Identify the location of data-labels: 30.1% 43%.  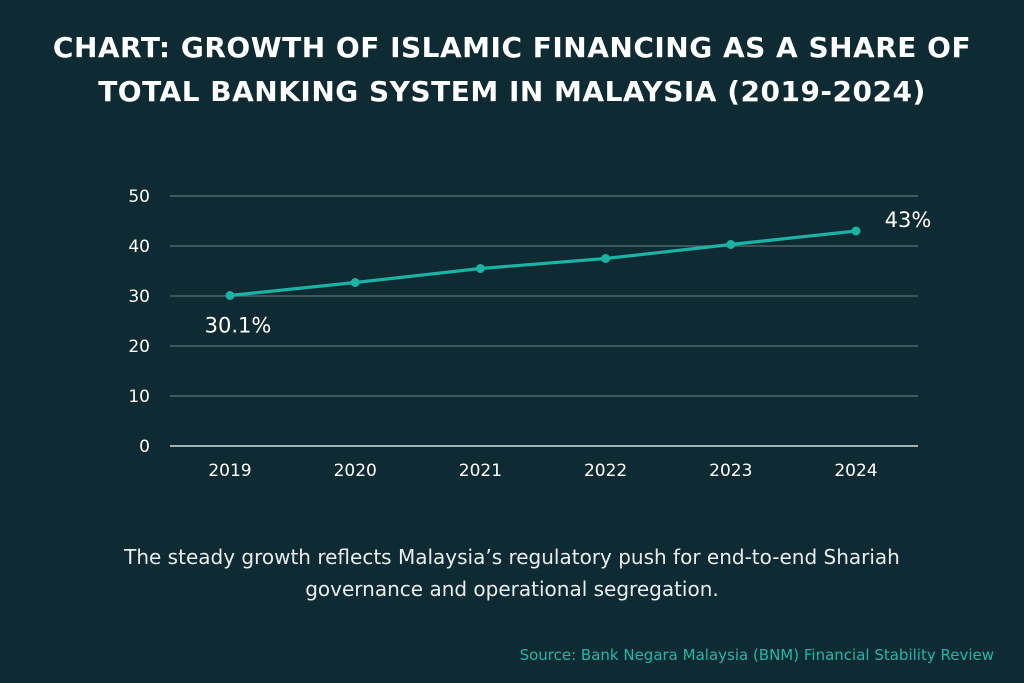
(568, 273).